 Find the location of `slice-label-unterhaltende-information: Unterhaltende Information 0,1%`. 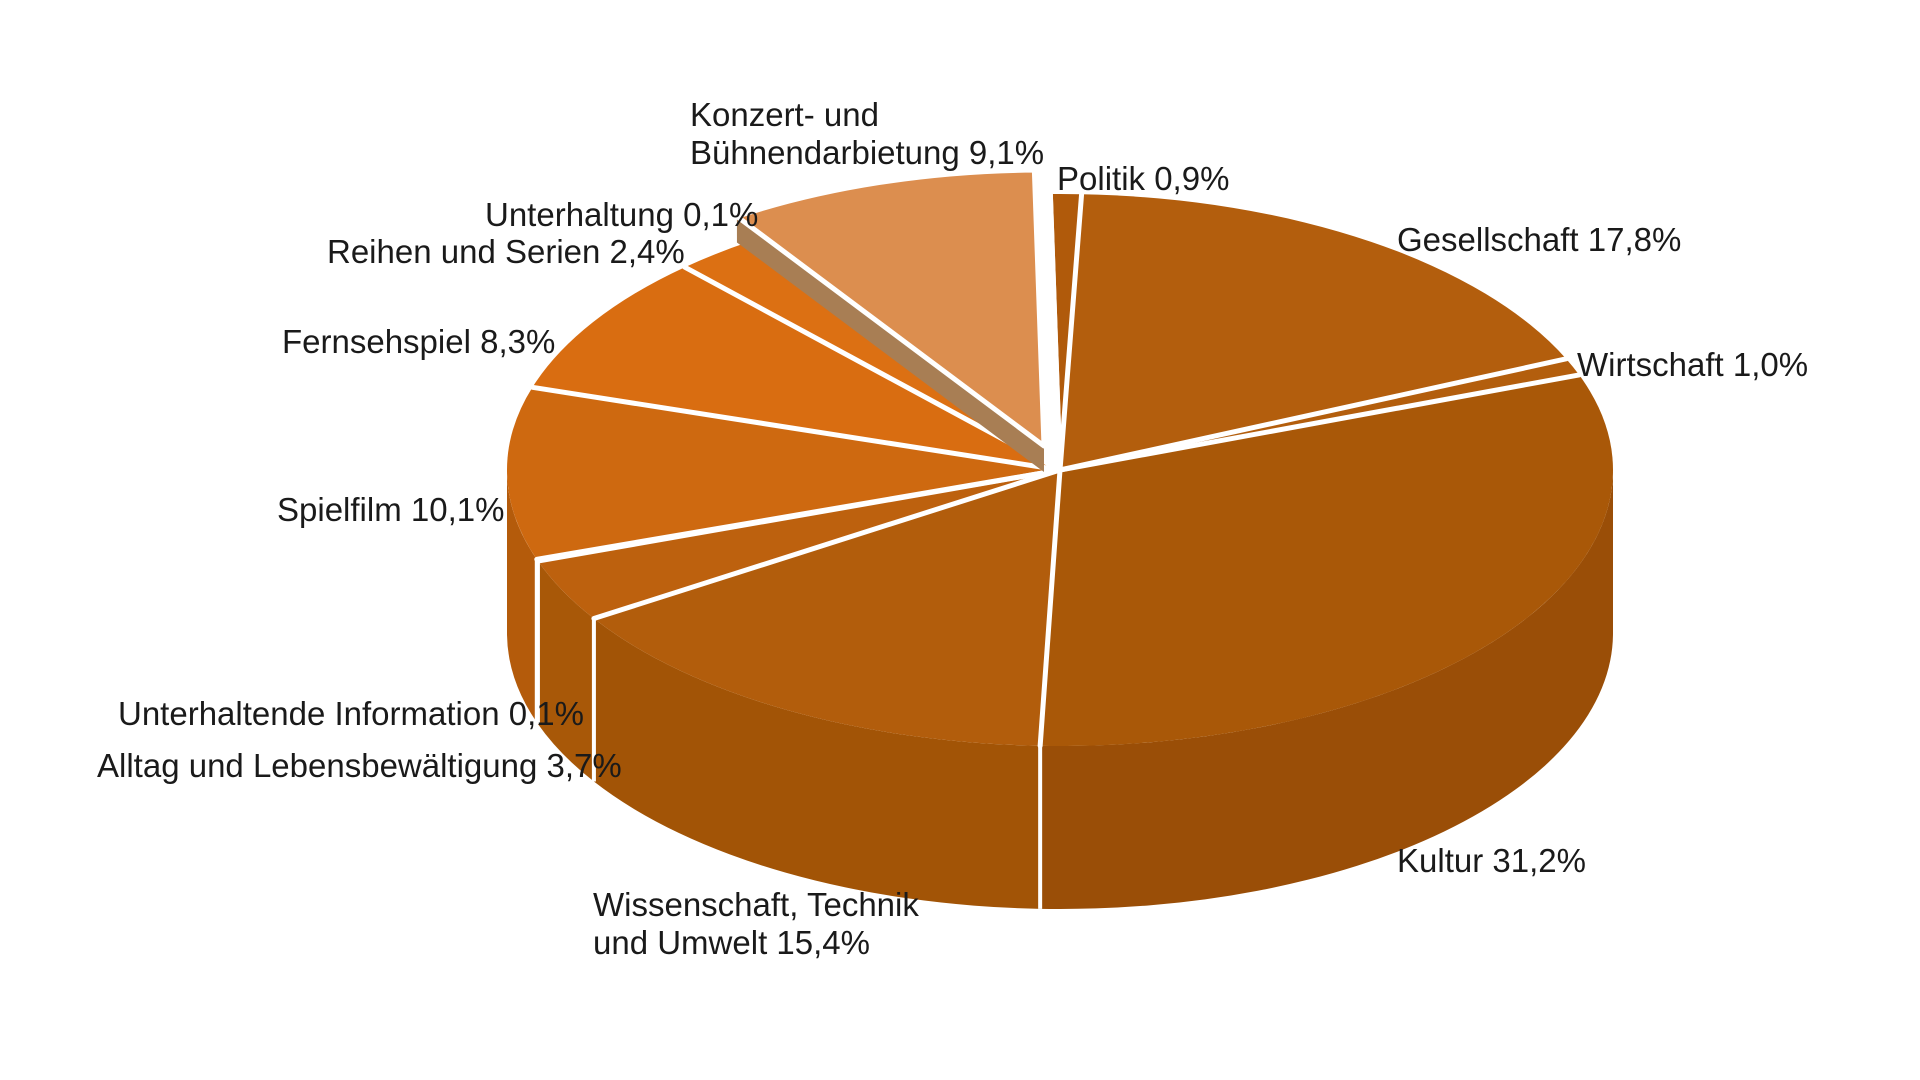

slice-label-unterhaltende-information: Unterhaltende Information 0,1% is located at coordinates (351, 713).